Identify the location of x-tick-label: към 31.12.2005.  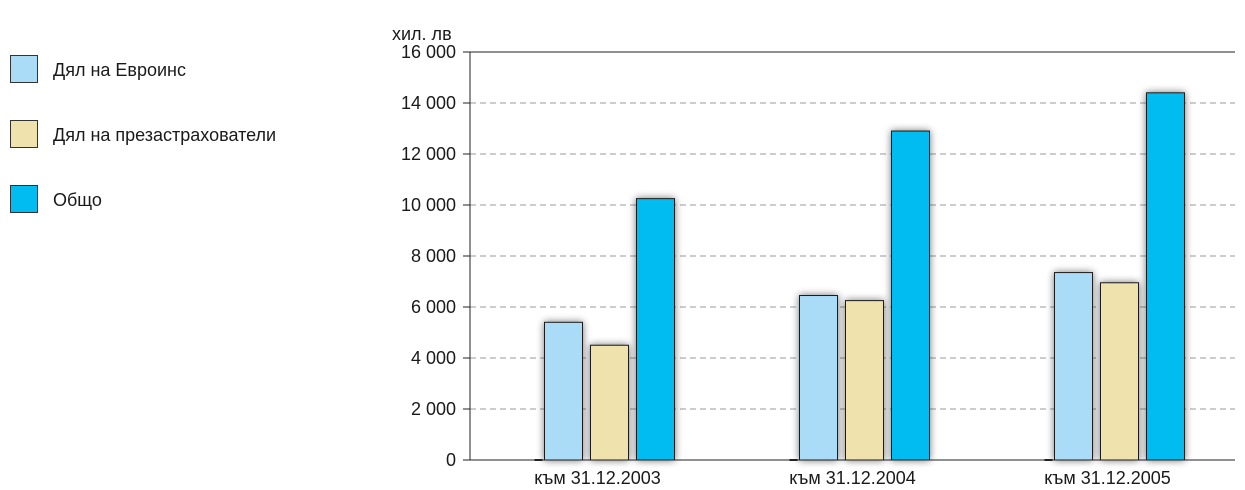
(1107, 478).